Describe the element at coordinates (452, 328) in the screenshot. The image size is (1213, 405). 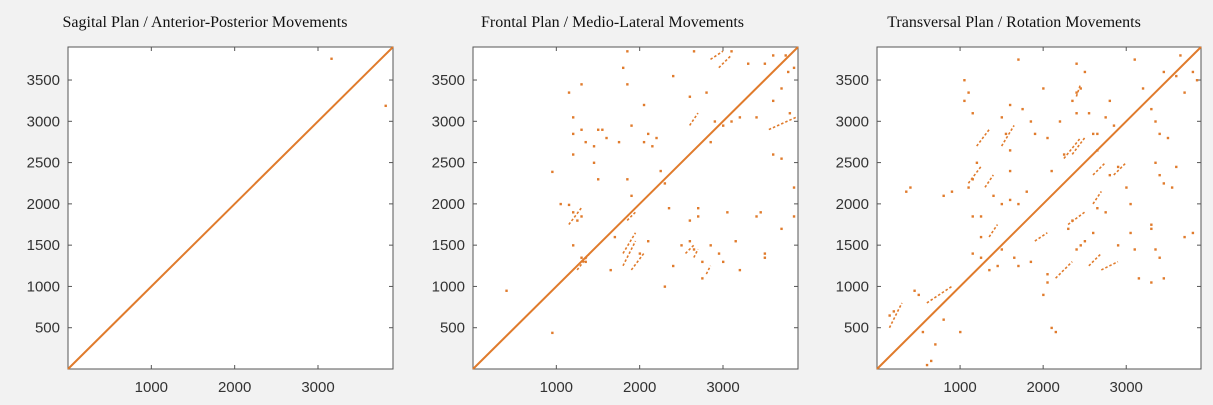
I see `frontal-y-tick-label: 500` at that location.